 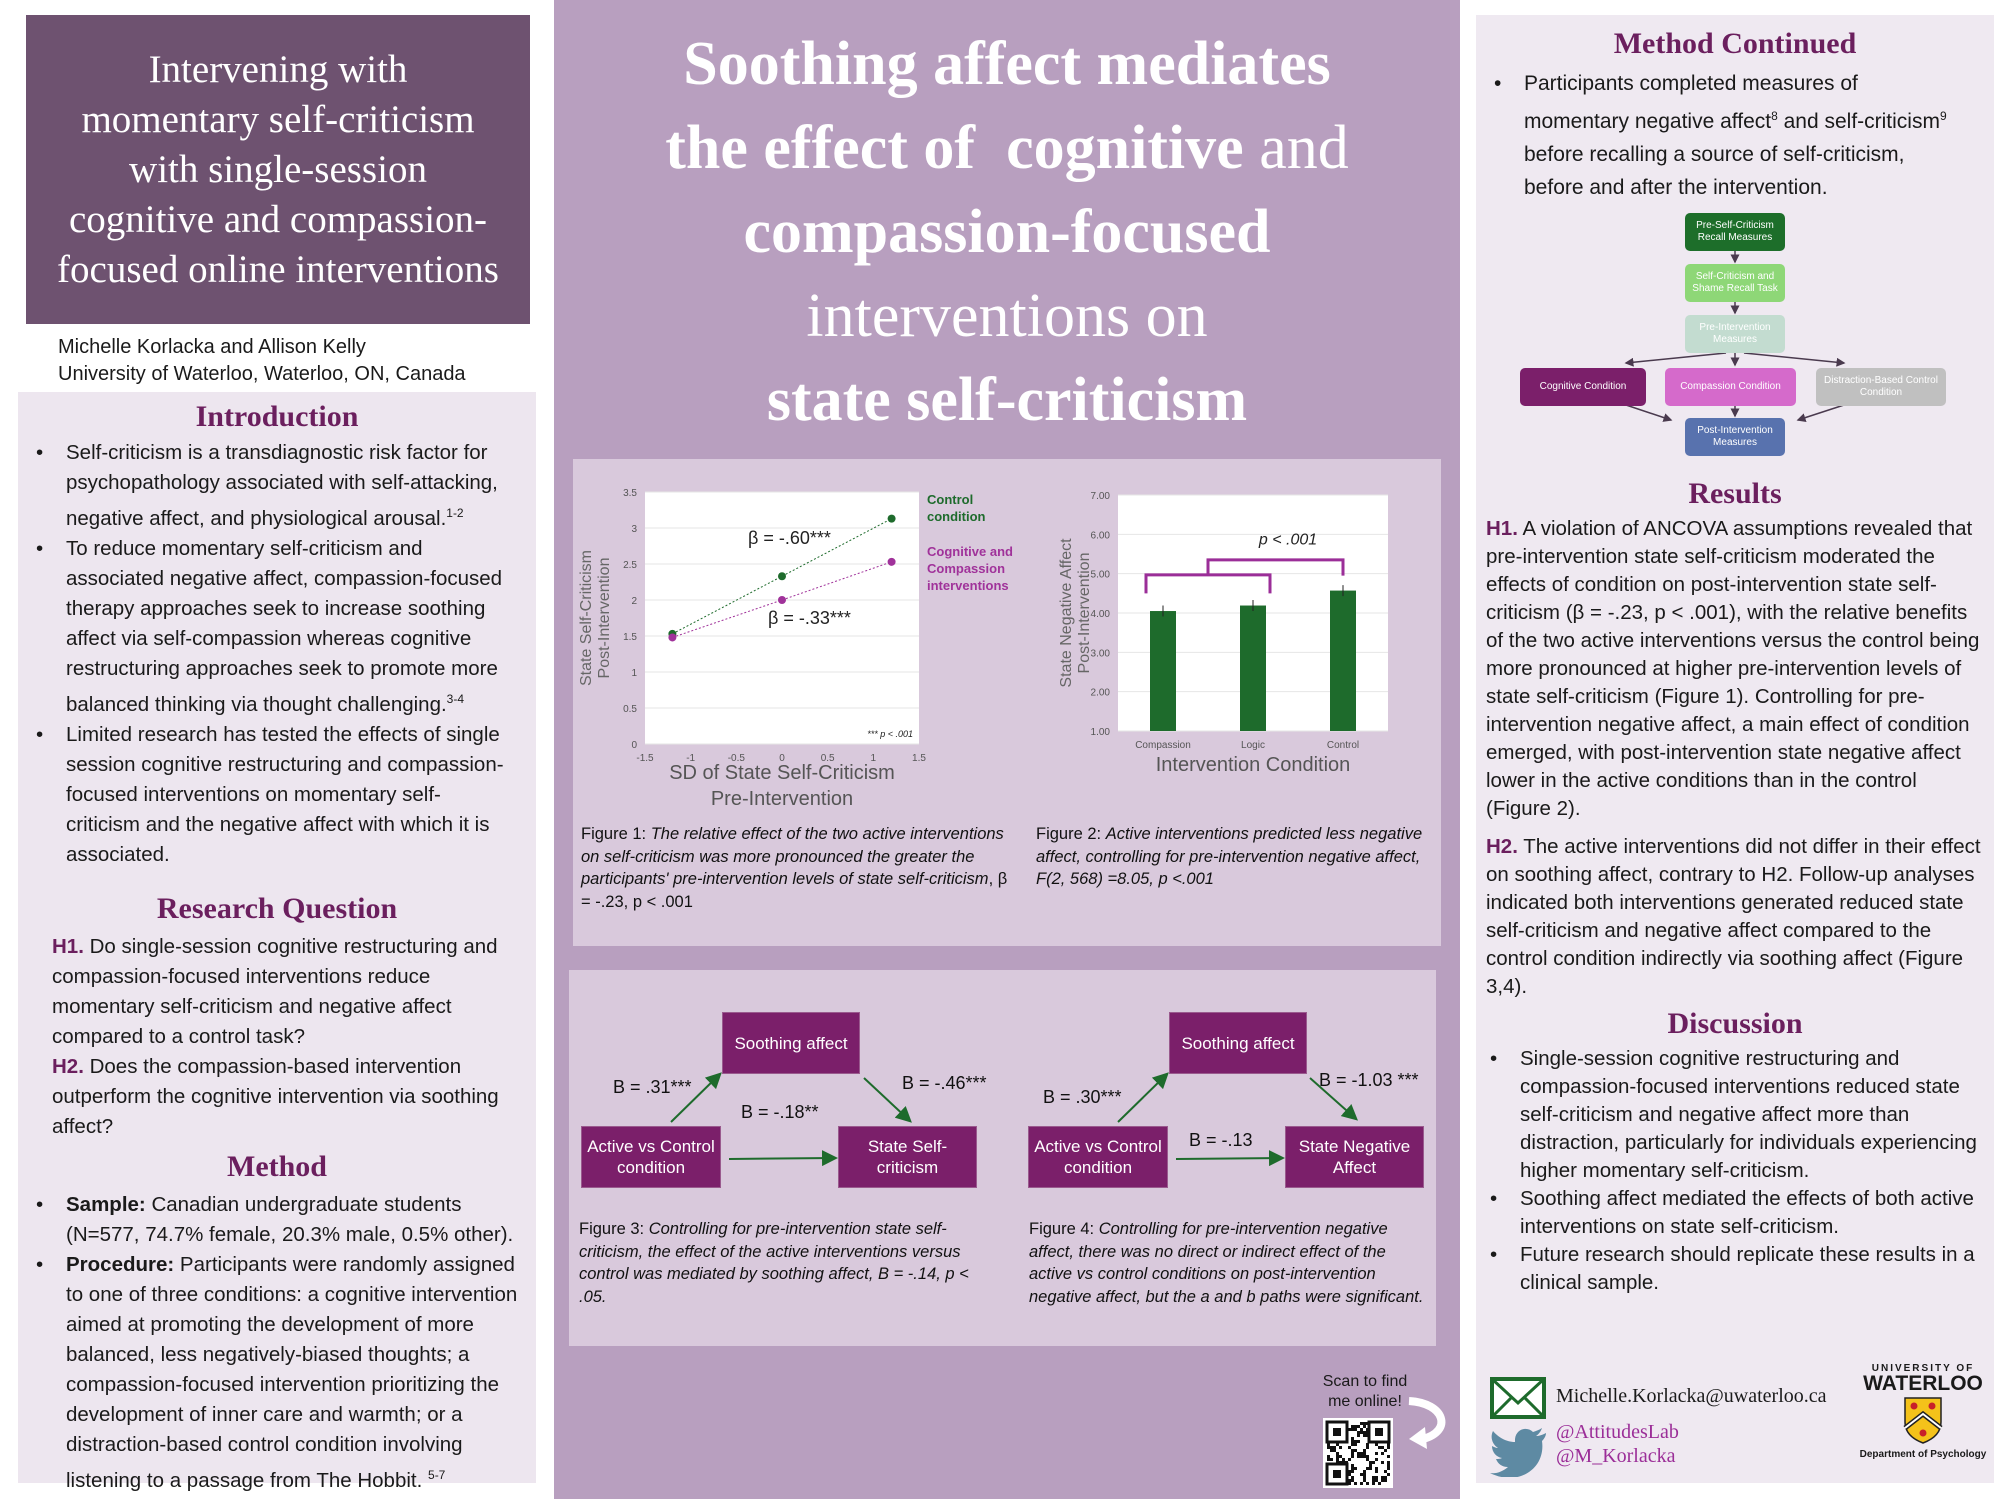 I want to click on fig3-predictor-box: Active vs Control condition, so click(x=651, y=1157).